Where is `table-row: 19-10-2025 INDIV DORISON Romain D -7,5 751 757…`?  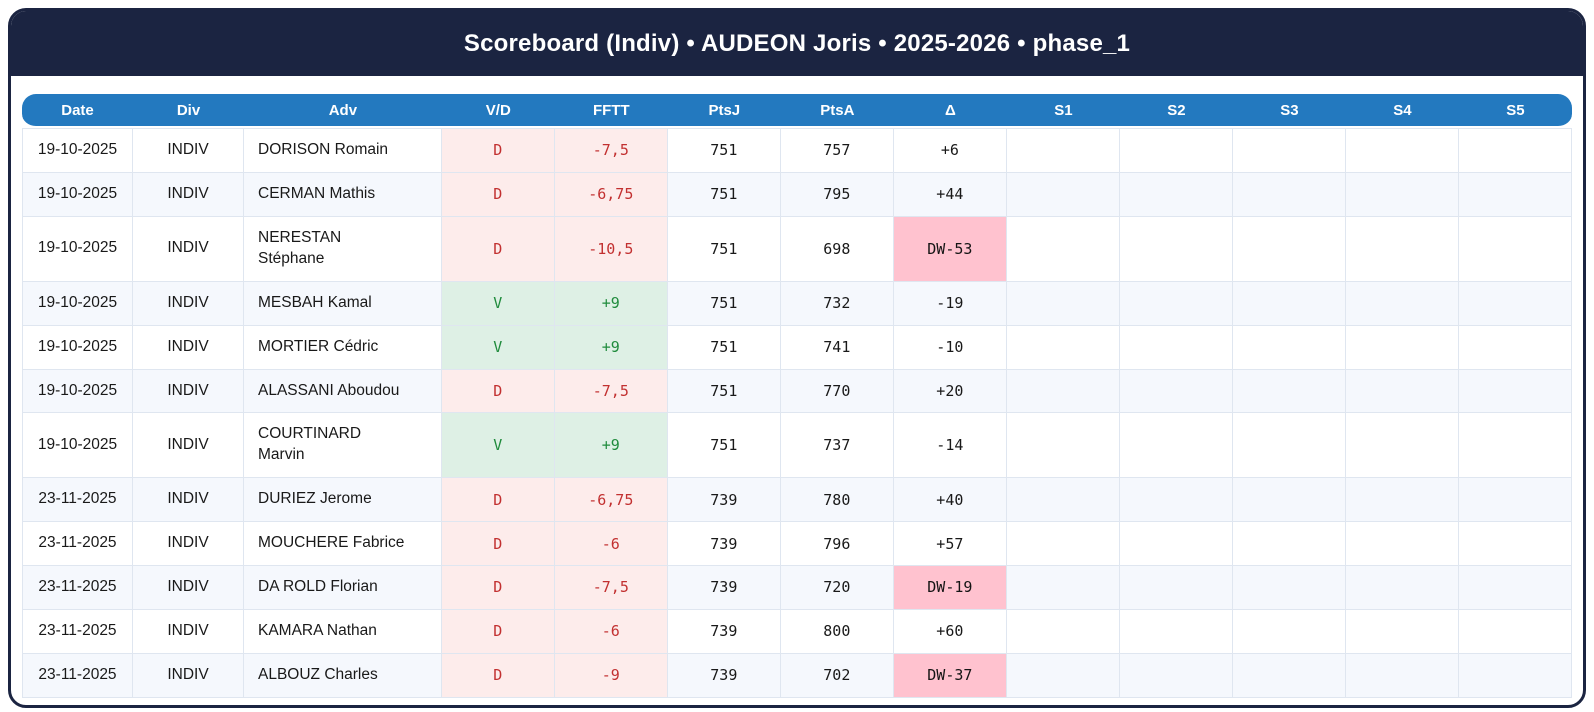
table-row: 19-10-2025 INDIV DORISON Romain D -7,5 751 757… is located at coordinates (797, 150).